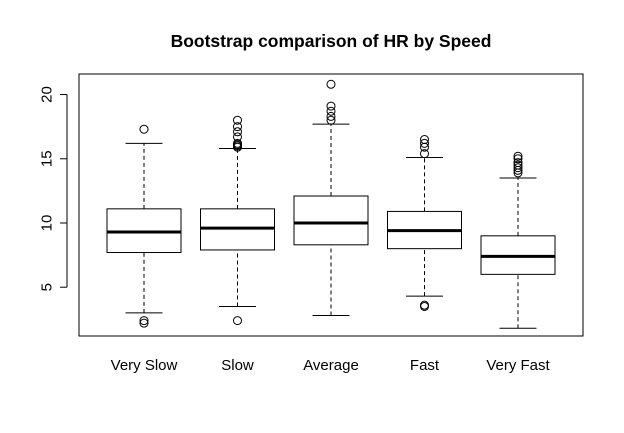  I want to click on chart-title: Bootstrap comparison of HR by Speed, so click(331, 41).